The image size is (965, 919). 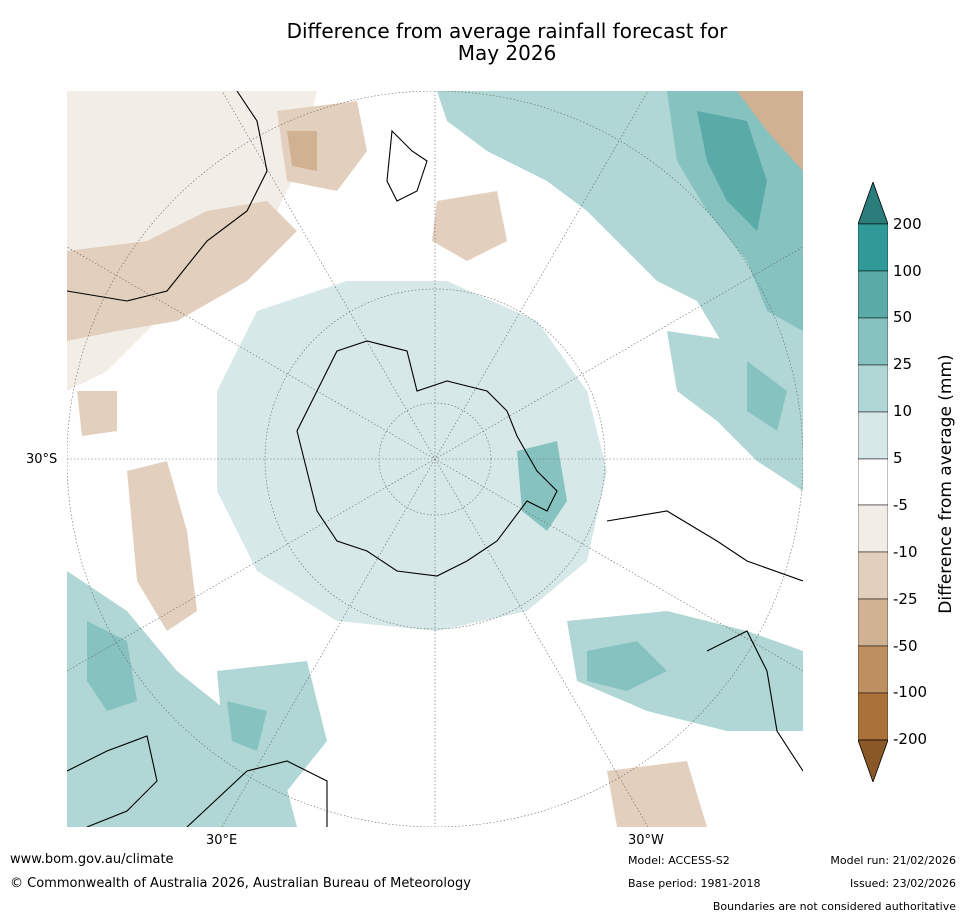 I want to click on wet-region-southeast-core, so click(x=627, y=666).